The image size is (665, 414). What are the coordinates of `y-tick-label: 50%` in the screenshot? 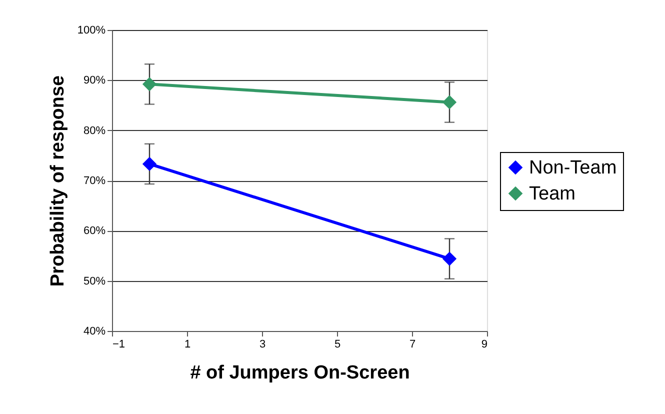 It's located at (94, 281).